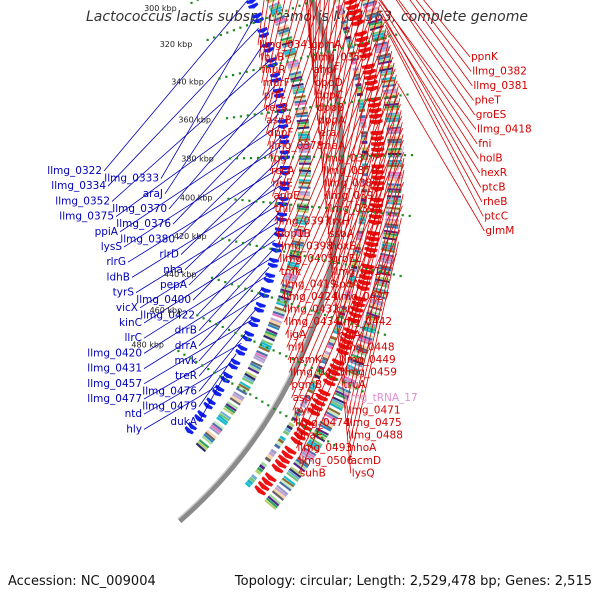 This screenshot has height=600, width=600. What do you see at coordinates (366, 461) in the screenshot?
I see `forward-gene-label: acmD` at bounding box center [366, 461].